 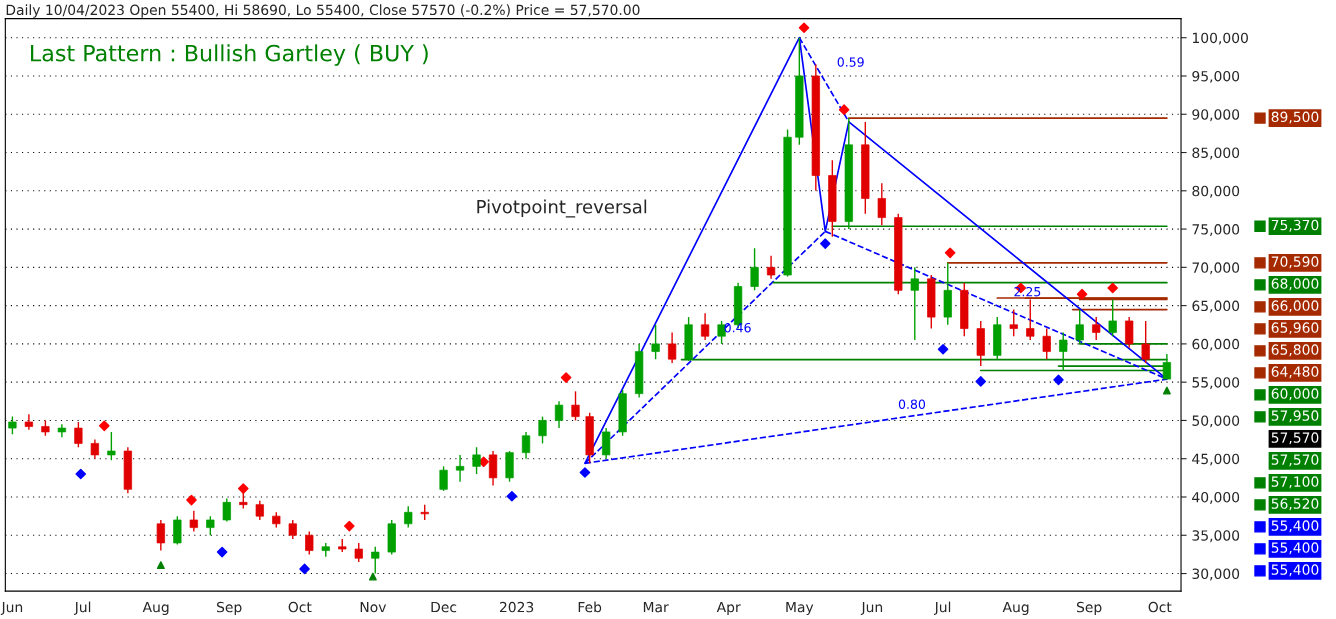 I want to click on annotation: 0.59, so click(x=850, y=62).